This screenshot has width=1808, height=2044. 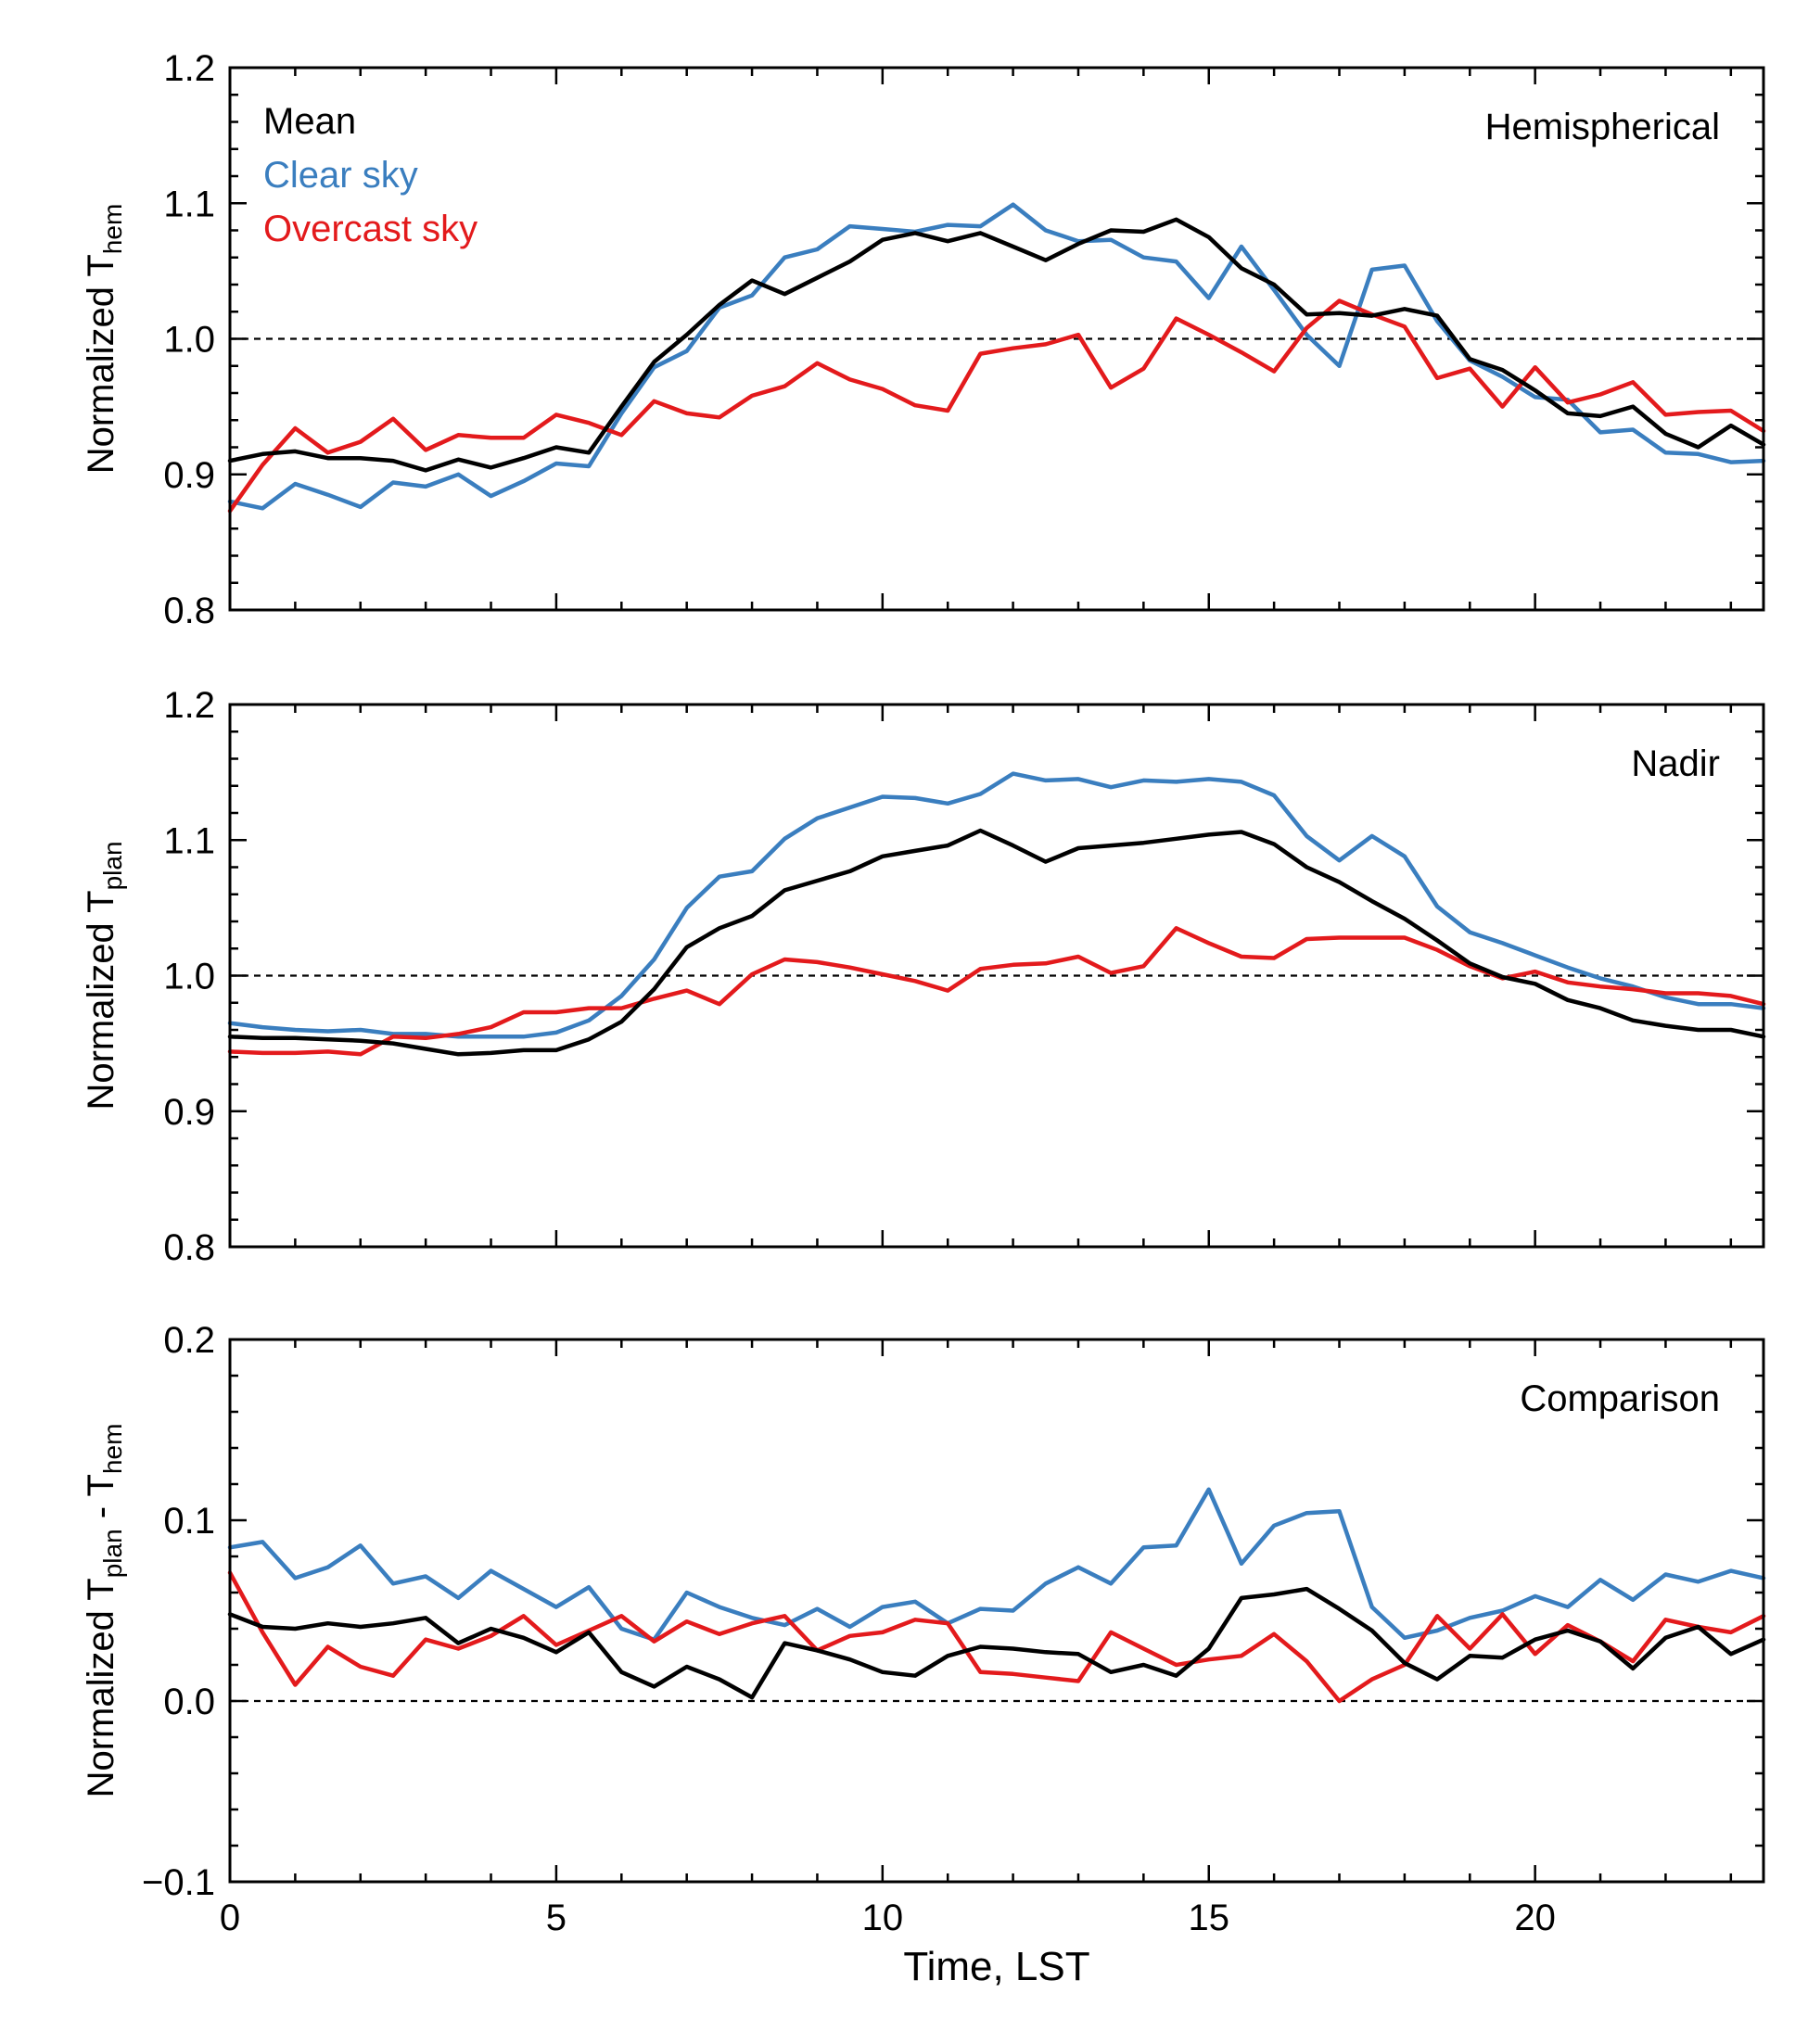 I want to click on x-tick-label: 5, so click(x=556, y=1918).